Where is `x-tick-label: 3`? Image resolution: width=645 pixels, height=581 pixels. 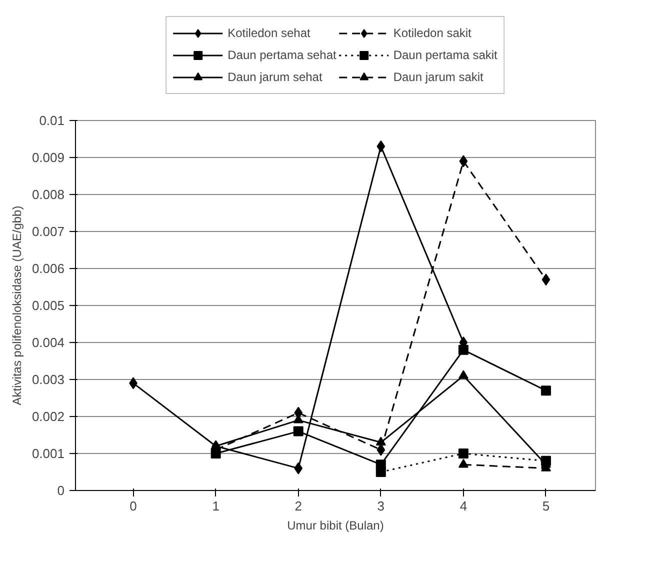
x-tick-label: 3 is located at coordinates (381, 506).